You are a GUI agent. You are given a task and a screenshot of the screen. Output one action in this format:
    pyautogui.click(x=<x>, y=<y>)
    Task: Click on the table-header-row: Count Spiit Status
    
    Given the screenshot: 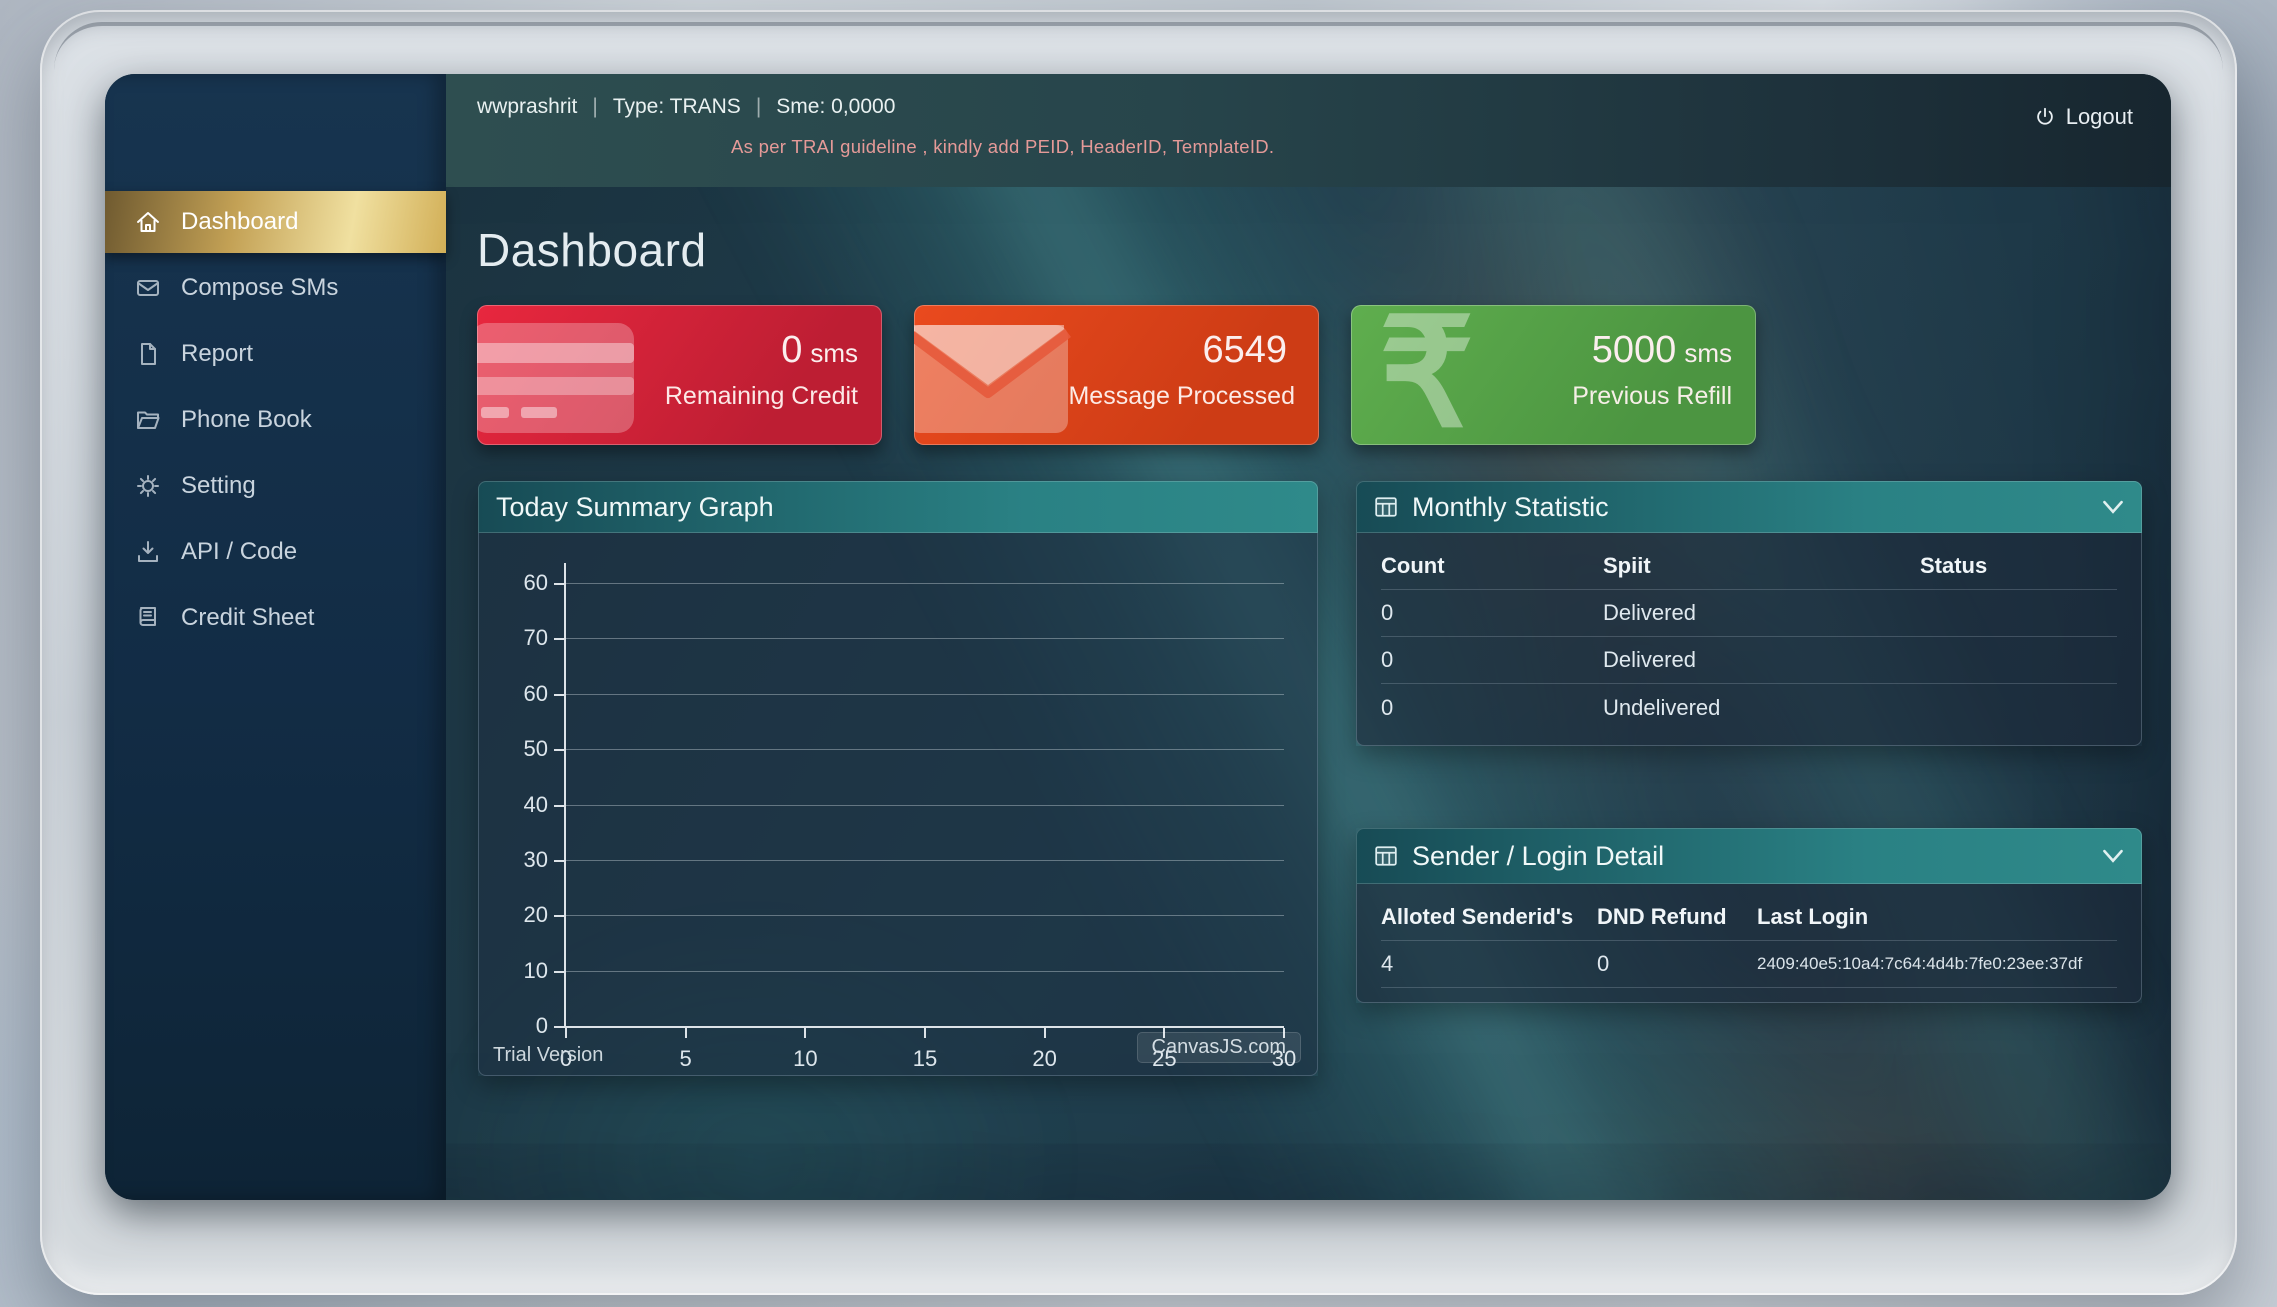 What is the action you would take?
    pyautogui.click(x=1749, y=566)
    